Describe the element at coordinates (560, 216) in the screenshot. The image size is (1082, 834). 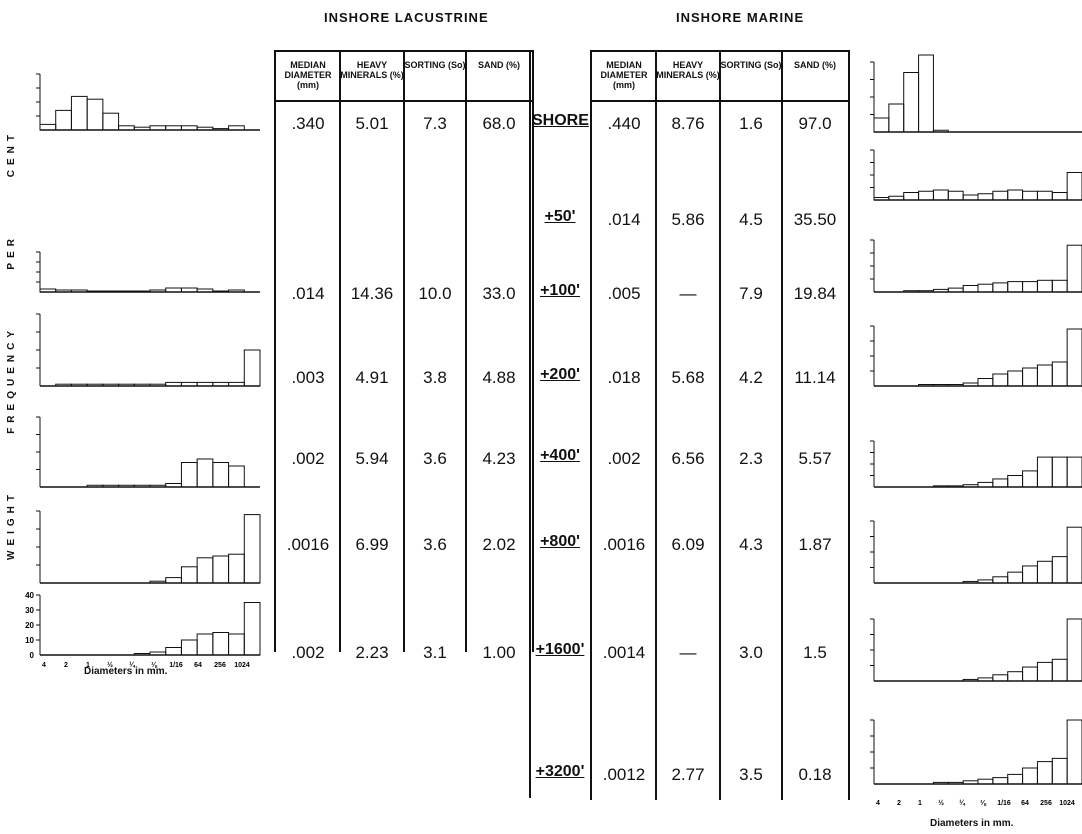
I see `level-label: +50'` at that location.